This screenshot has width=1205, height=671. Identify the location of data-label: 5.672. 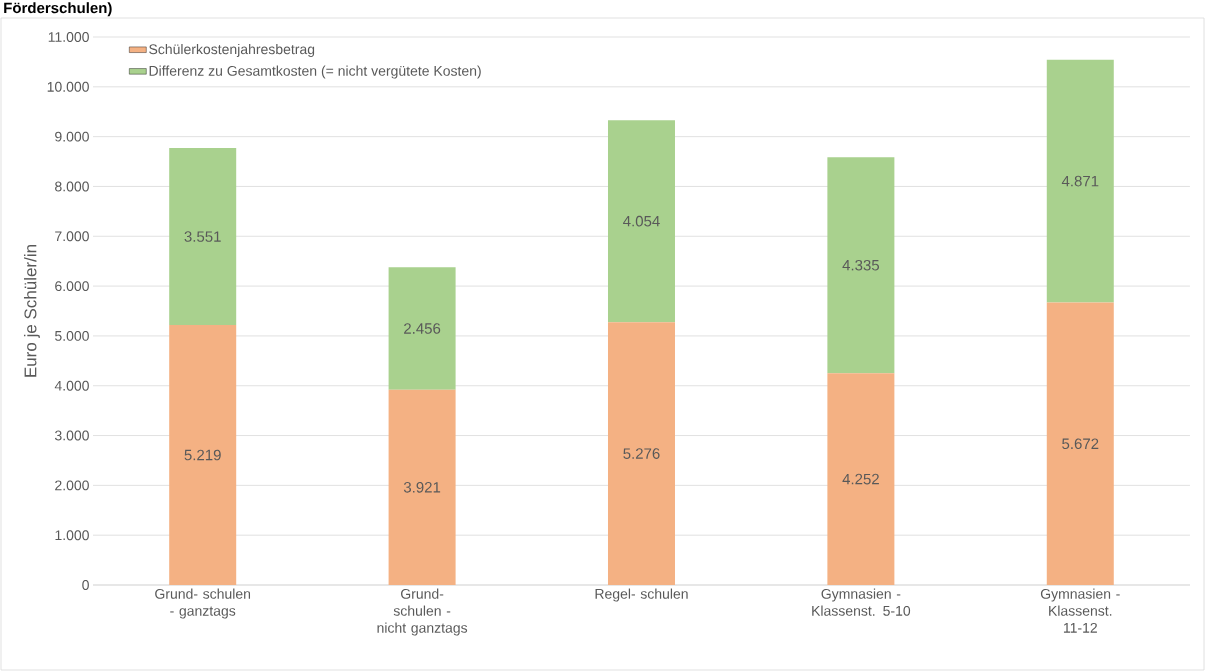
(1080, 444).